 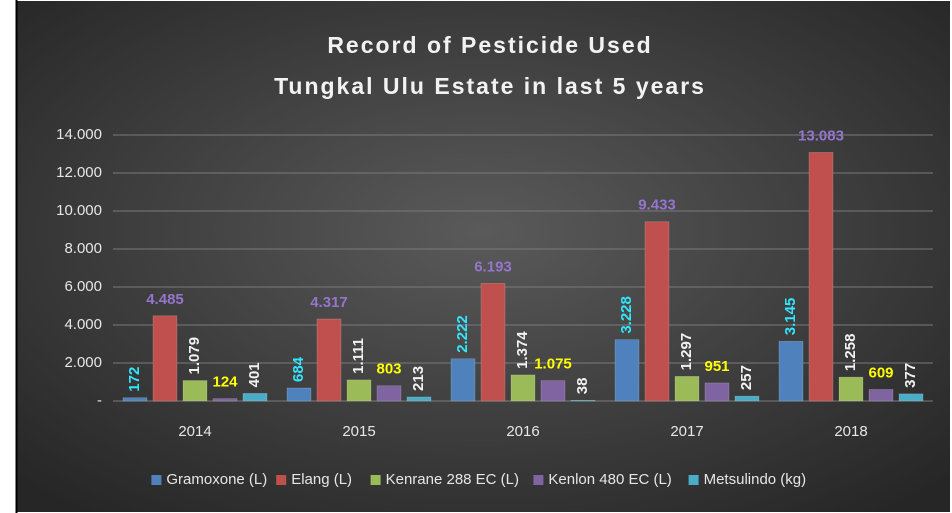 What do you see at coordinates (716, 366) in the screenshot?
I see `data-label: 951` at bounding box center [716, 366].